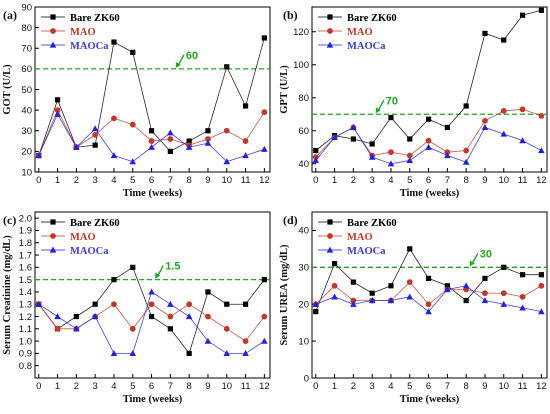 The image size is (550, 414). I want to click on x-tick-label: 12, so click(541, 180).